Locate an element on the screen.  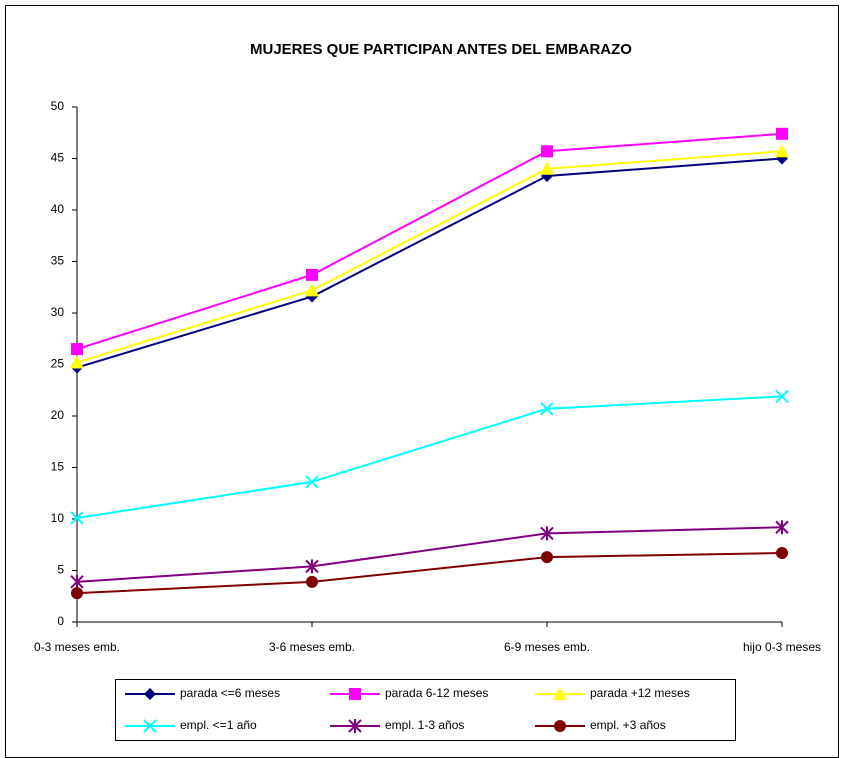
legend-label: parada +12 meses is located at coordinates (640, 693).